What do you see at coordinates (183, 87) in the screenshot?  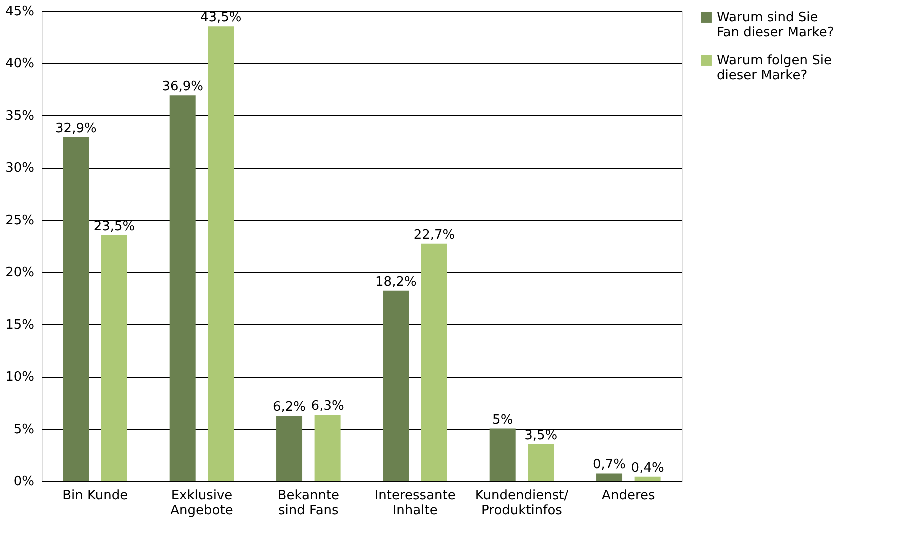 I see `data-label: 36,9%` at bounding box center [183, 87].